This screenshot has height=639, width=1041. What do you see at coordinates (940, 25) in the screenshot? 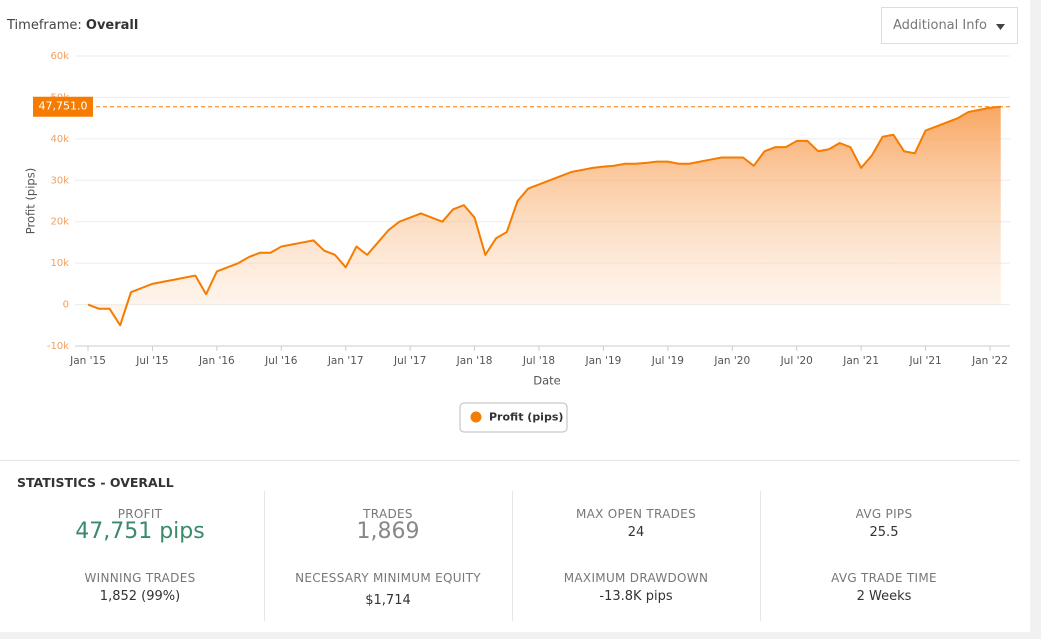
I see `dropdown-label: Additional Info` at bounding box center [940, 25].